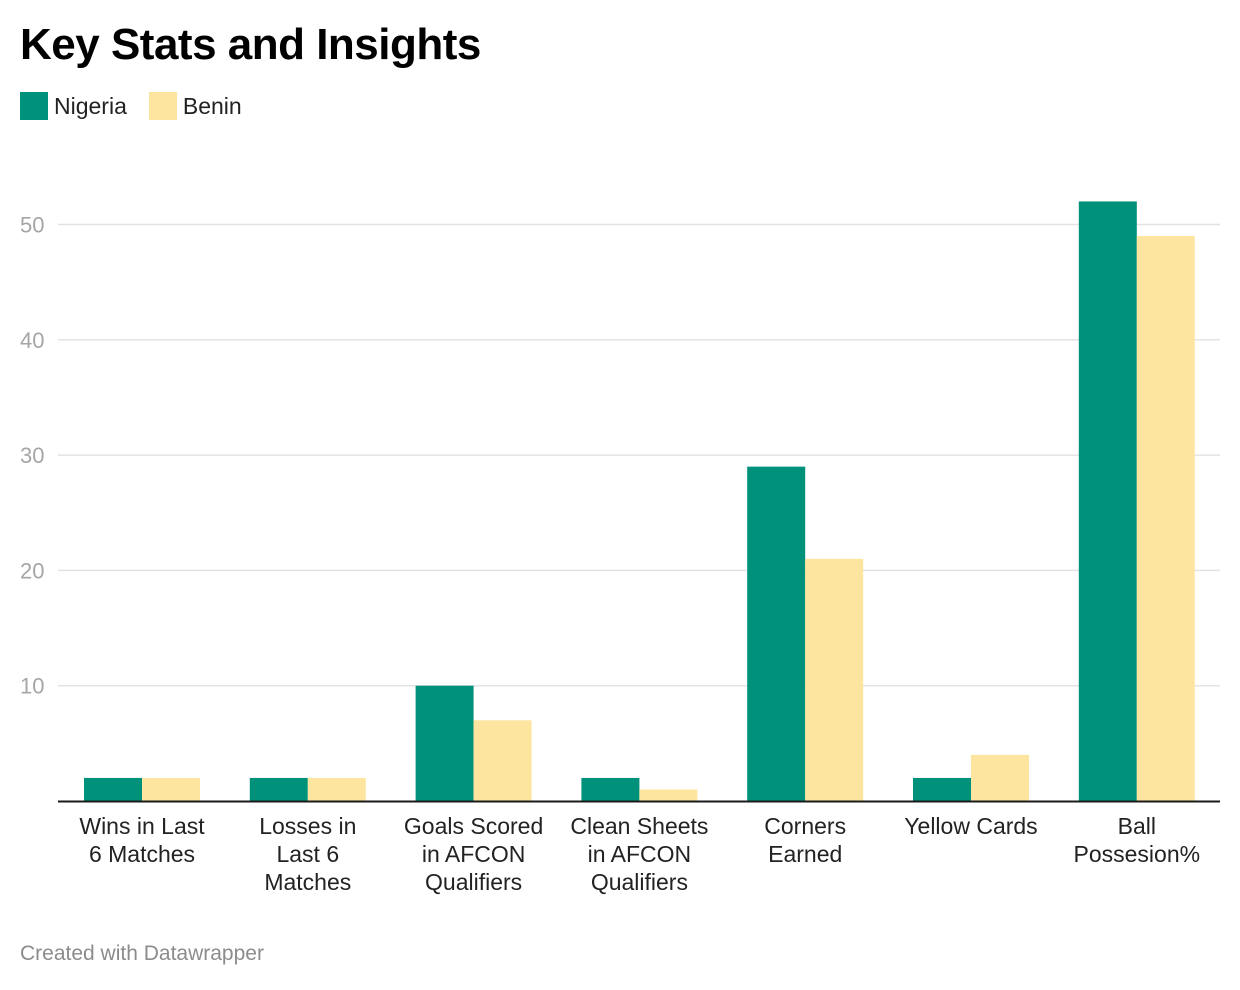 This screenshot has height=990, width=1240. I want to click on x-tick-label-1: Losses in Last 6 Matches, so click(307, 854).